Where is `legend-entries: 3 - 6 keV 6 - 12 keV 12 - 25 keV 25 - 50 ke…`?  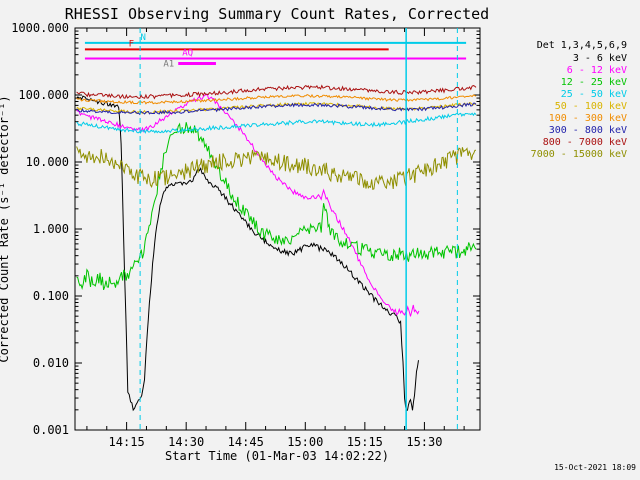
legend-entries: 3 - 6 keV 6 - 12 keV 12 - 25 keV 25 - 50 ke… is located at coordinates (579, 107).